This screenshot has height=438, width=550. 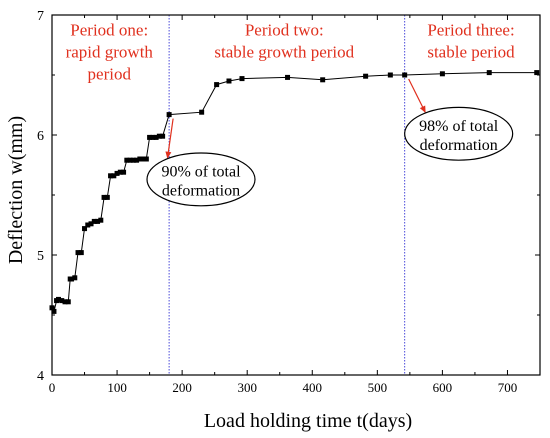 What do you see at coordinates (459, 126) in the screenshot?
I see `annotation-text-2: 98% of total` at bounding box center [459, 126].